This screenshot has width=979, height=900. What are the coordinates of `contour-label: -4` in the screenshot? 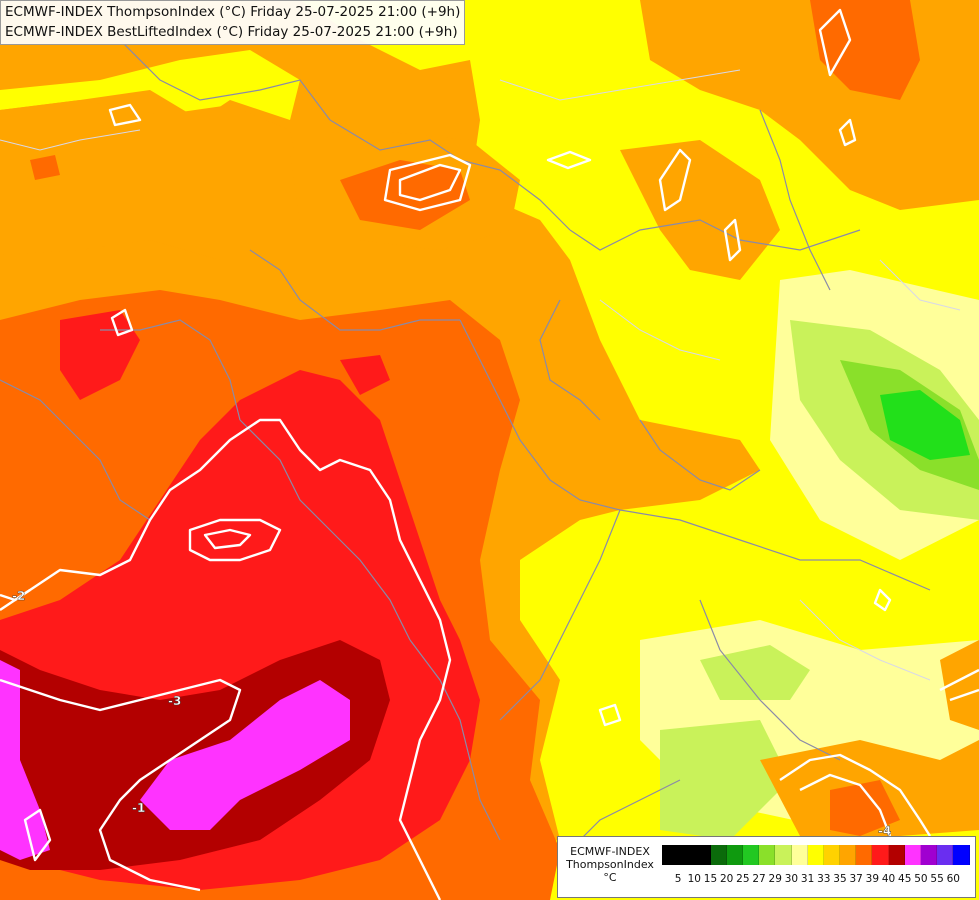 It's located at (884, 831).